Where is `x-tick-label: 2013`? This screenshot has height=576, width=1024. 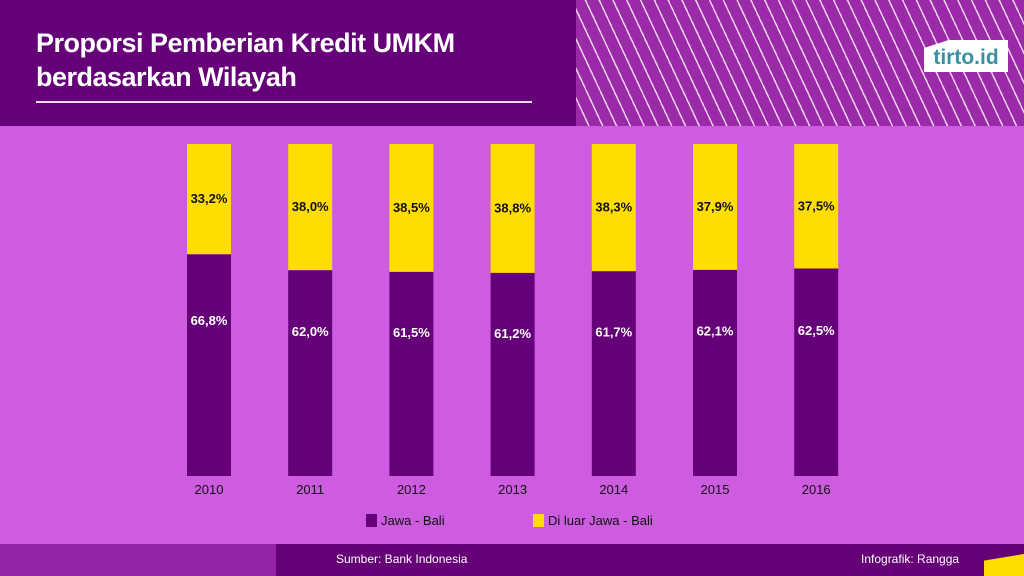 x-tick-label: 2013 is located at coordinates (512, 489).